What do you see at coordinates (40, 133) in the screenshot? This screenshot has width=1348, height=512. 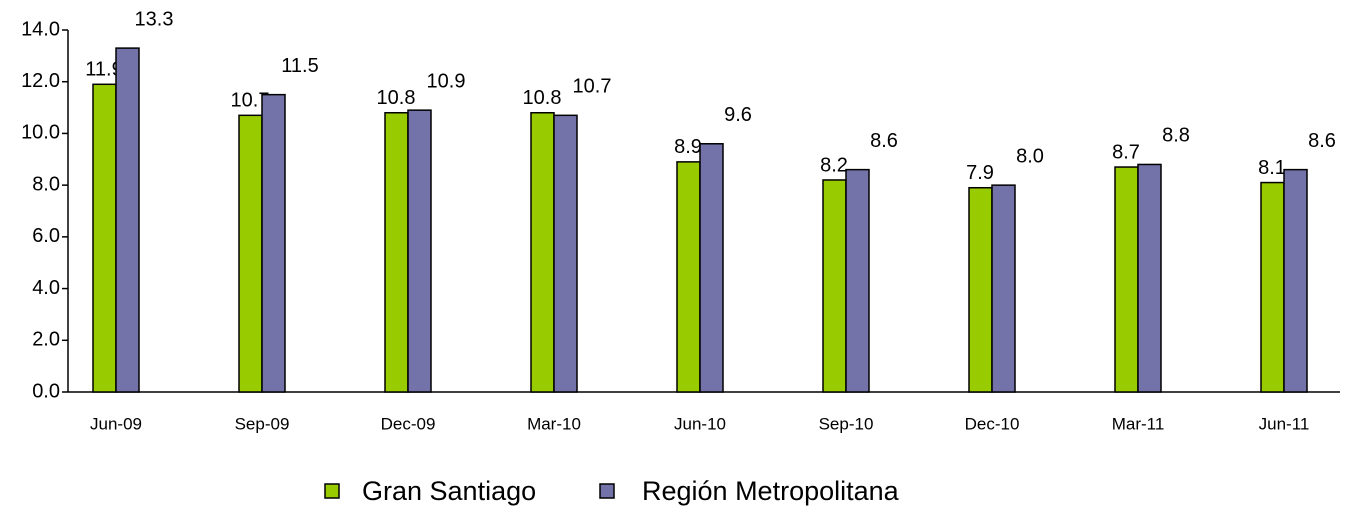 I see `y-tick-label: 10.0` at bounding box center [40, 133].